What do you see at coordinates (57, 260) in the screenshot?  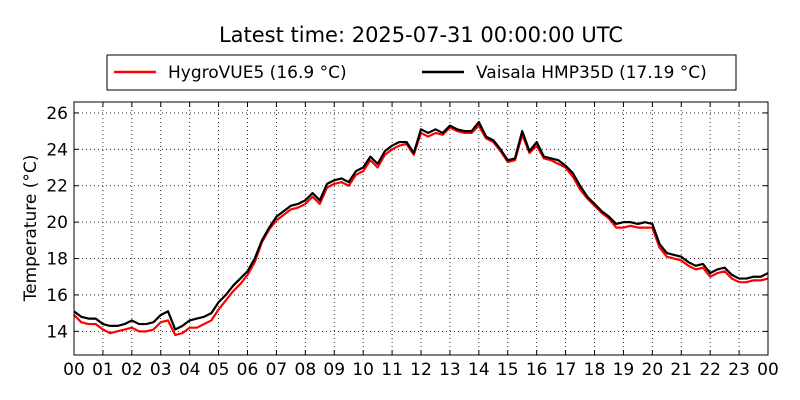 I see `y-tick-label: 18` at bounding box center [57, 260].